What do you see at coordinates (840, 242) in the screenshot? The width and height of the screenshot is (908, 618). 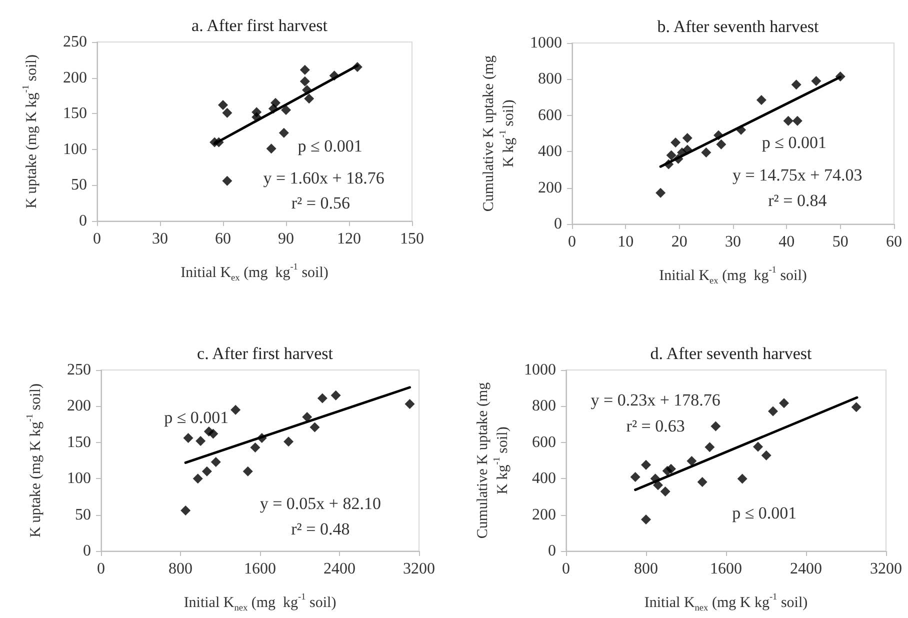 I see `x-tick-label: 50` at bounding box center [840, 242].